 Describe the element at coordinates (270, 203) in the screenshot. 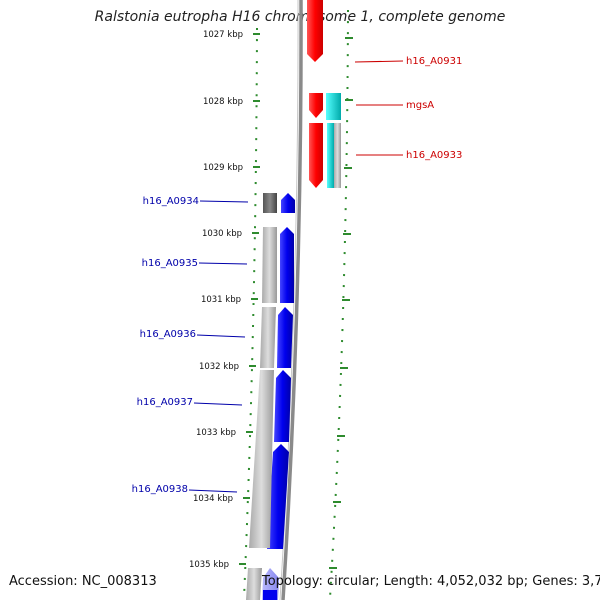

I see `h16-A0934-dark-feature` at that location.